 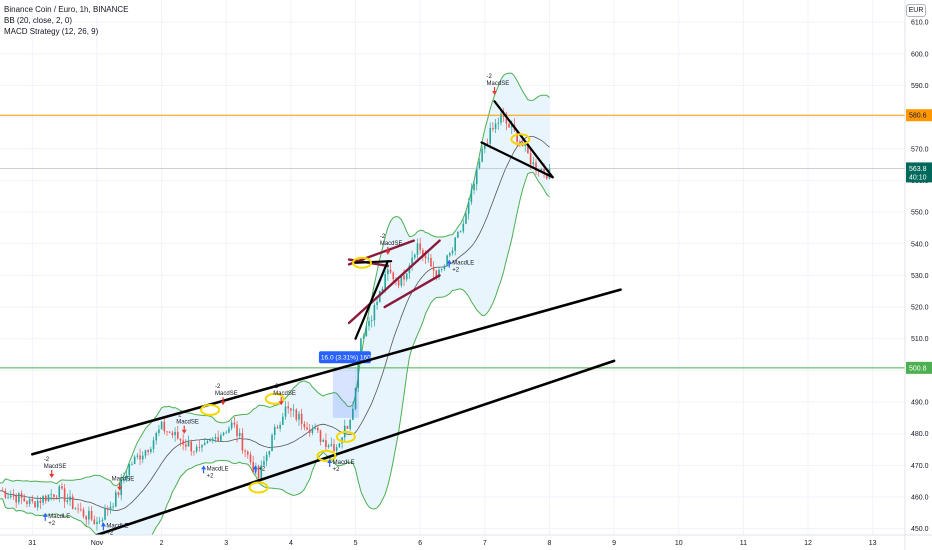 What do you see at coordinates (345, 436) in the screenshot?
I see `highlight-circle` at bounding box center [345, 436].